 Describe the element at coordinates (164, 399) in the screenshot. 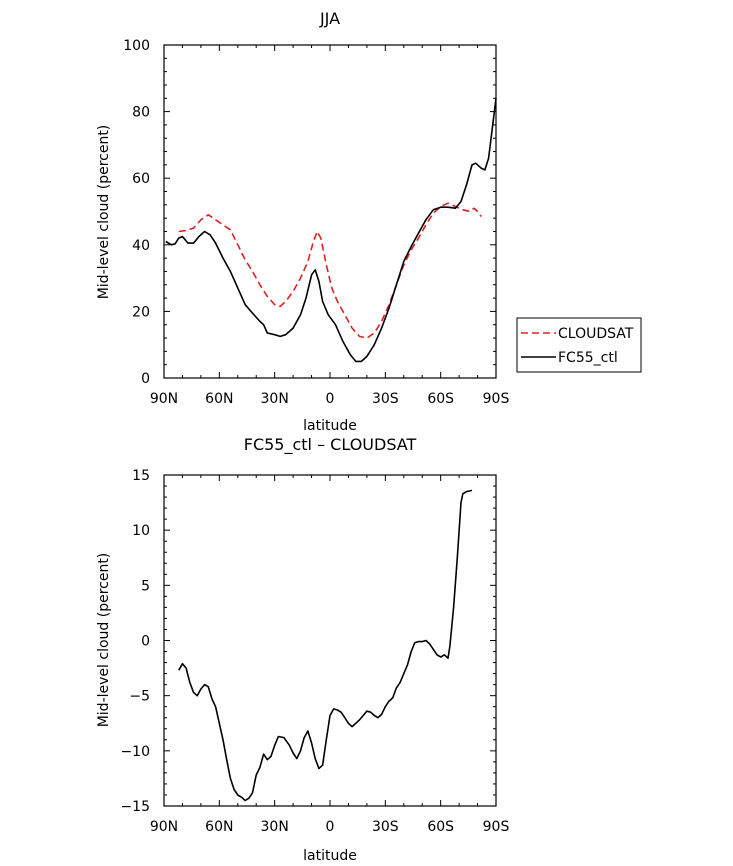

I see `top-x-tick-label: 90N` at that location.